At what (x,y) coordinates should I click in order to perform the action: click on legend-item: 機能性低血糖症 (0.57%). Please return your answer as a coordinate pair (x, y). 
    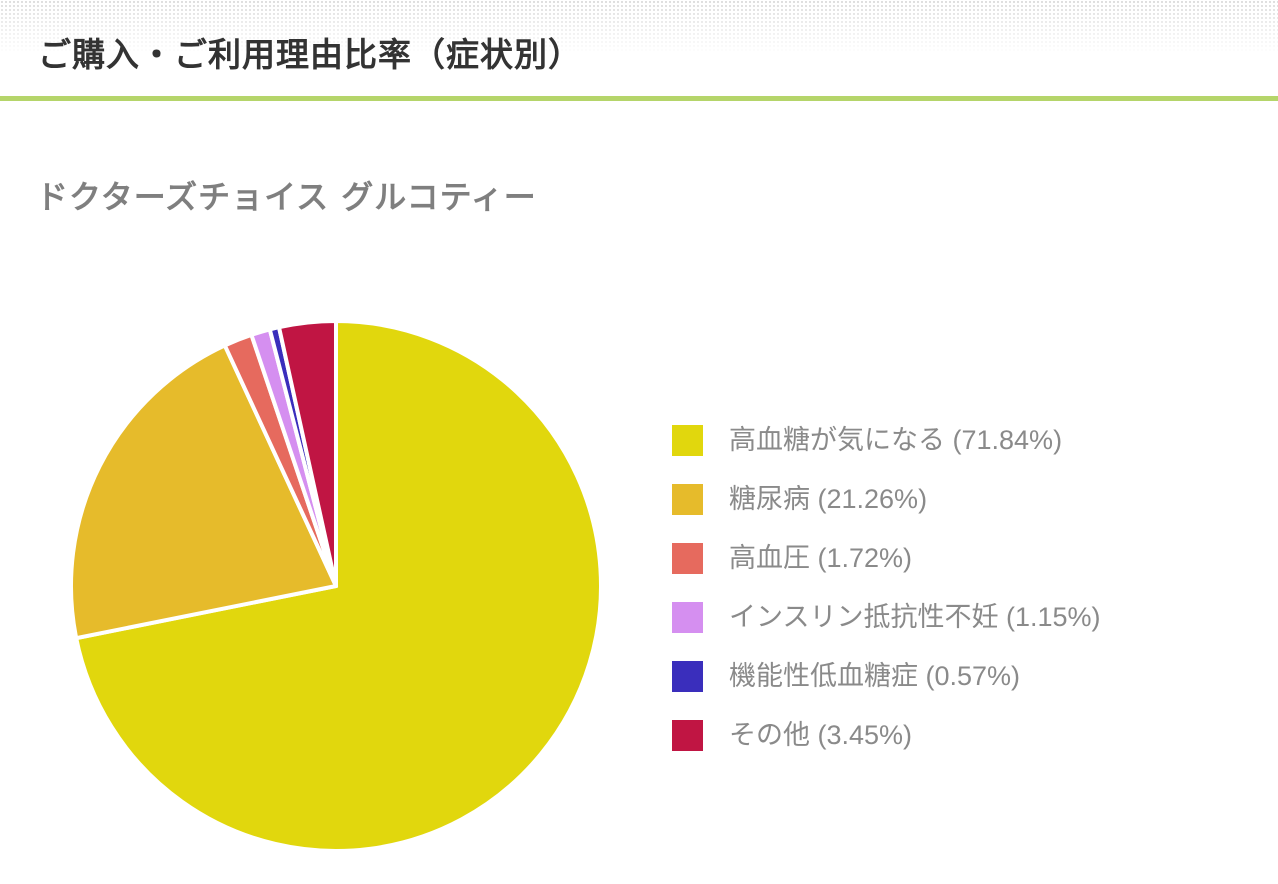
    Looking at the image, I should click on (886, 689).